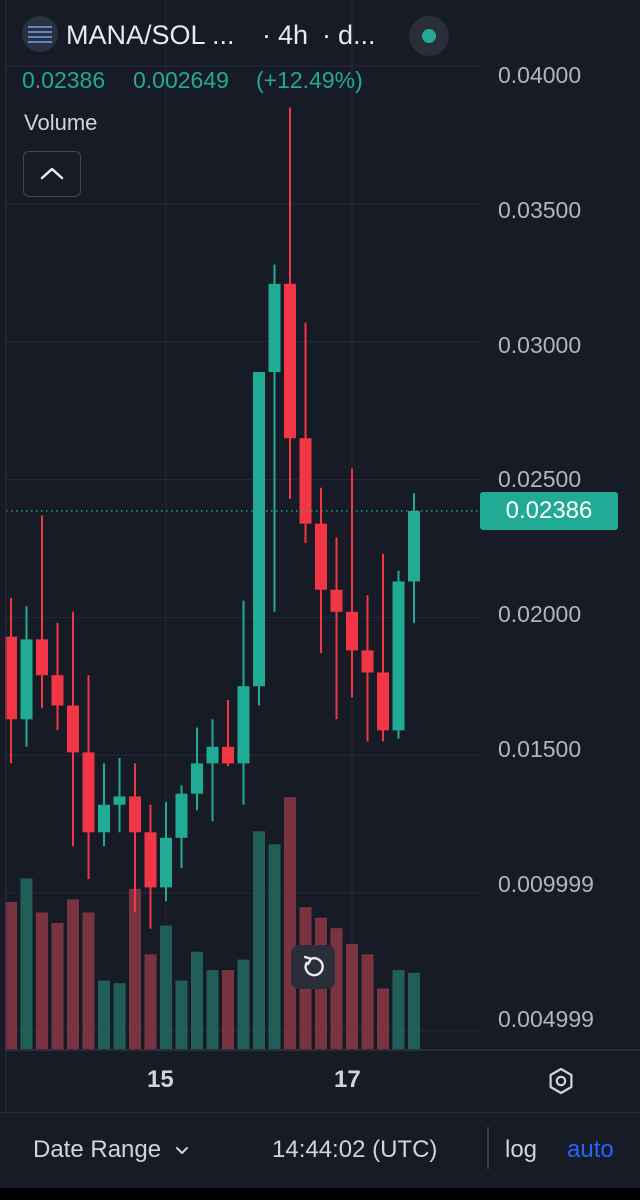  I want to click on date-range-button: Date Range, so click(111, 1150).